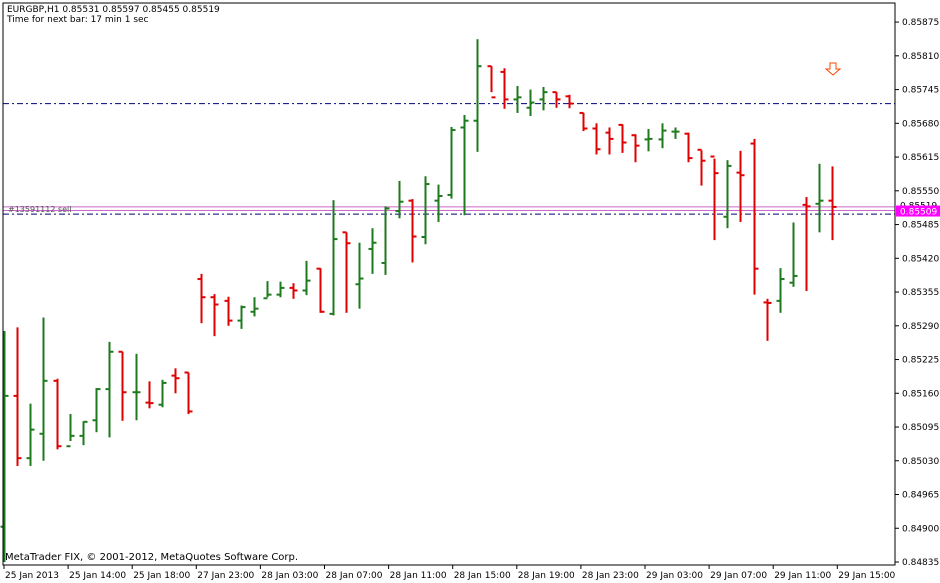 This screenshot has width=940, height=583. I want to click on order-label: #13591112 sell, so click(40, 209).